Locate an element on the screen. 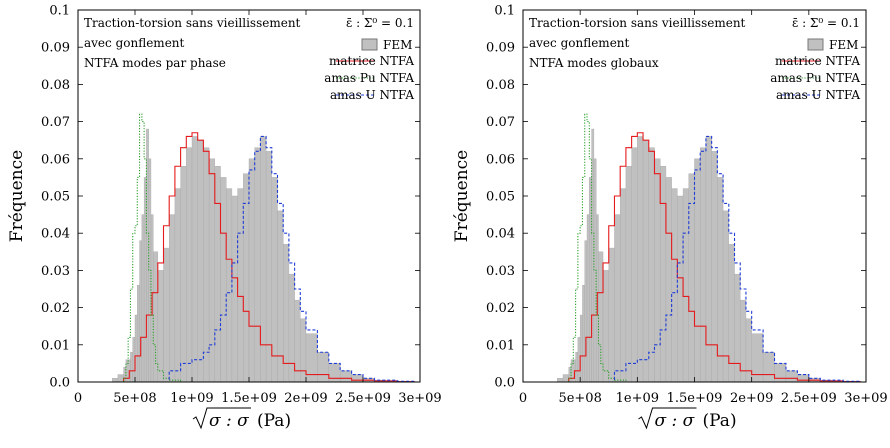 This screenshot has height=448, width=890. legend-label: matrice NTFA is located at coordinates (371, 61).